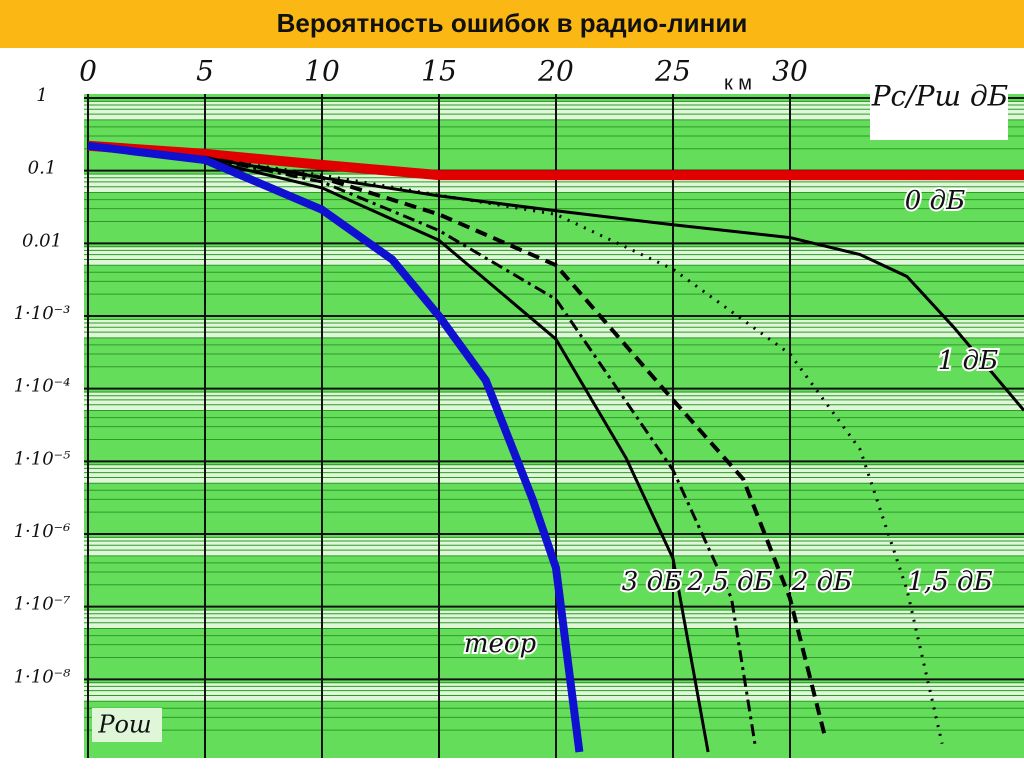  What do you see at coordinates (42, 240) in the screenshot?
I see `y-tick-label: 0.01` at bounding box center [42, 240].